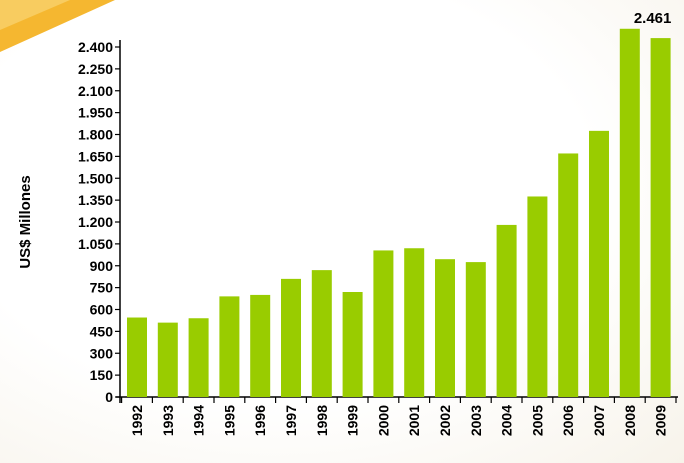 The width and height of the screenshot is (684, 463). What do you see at coordinates (383, 420) in the screenshot?
I see `x-tick-label: 2000` at bounding box center [383, 420].